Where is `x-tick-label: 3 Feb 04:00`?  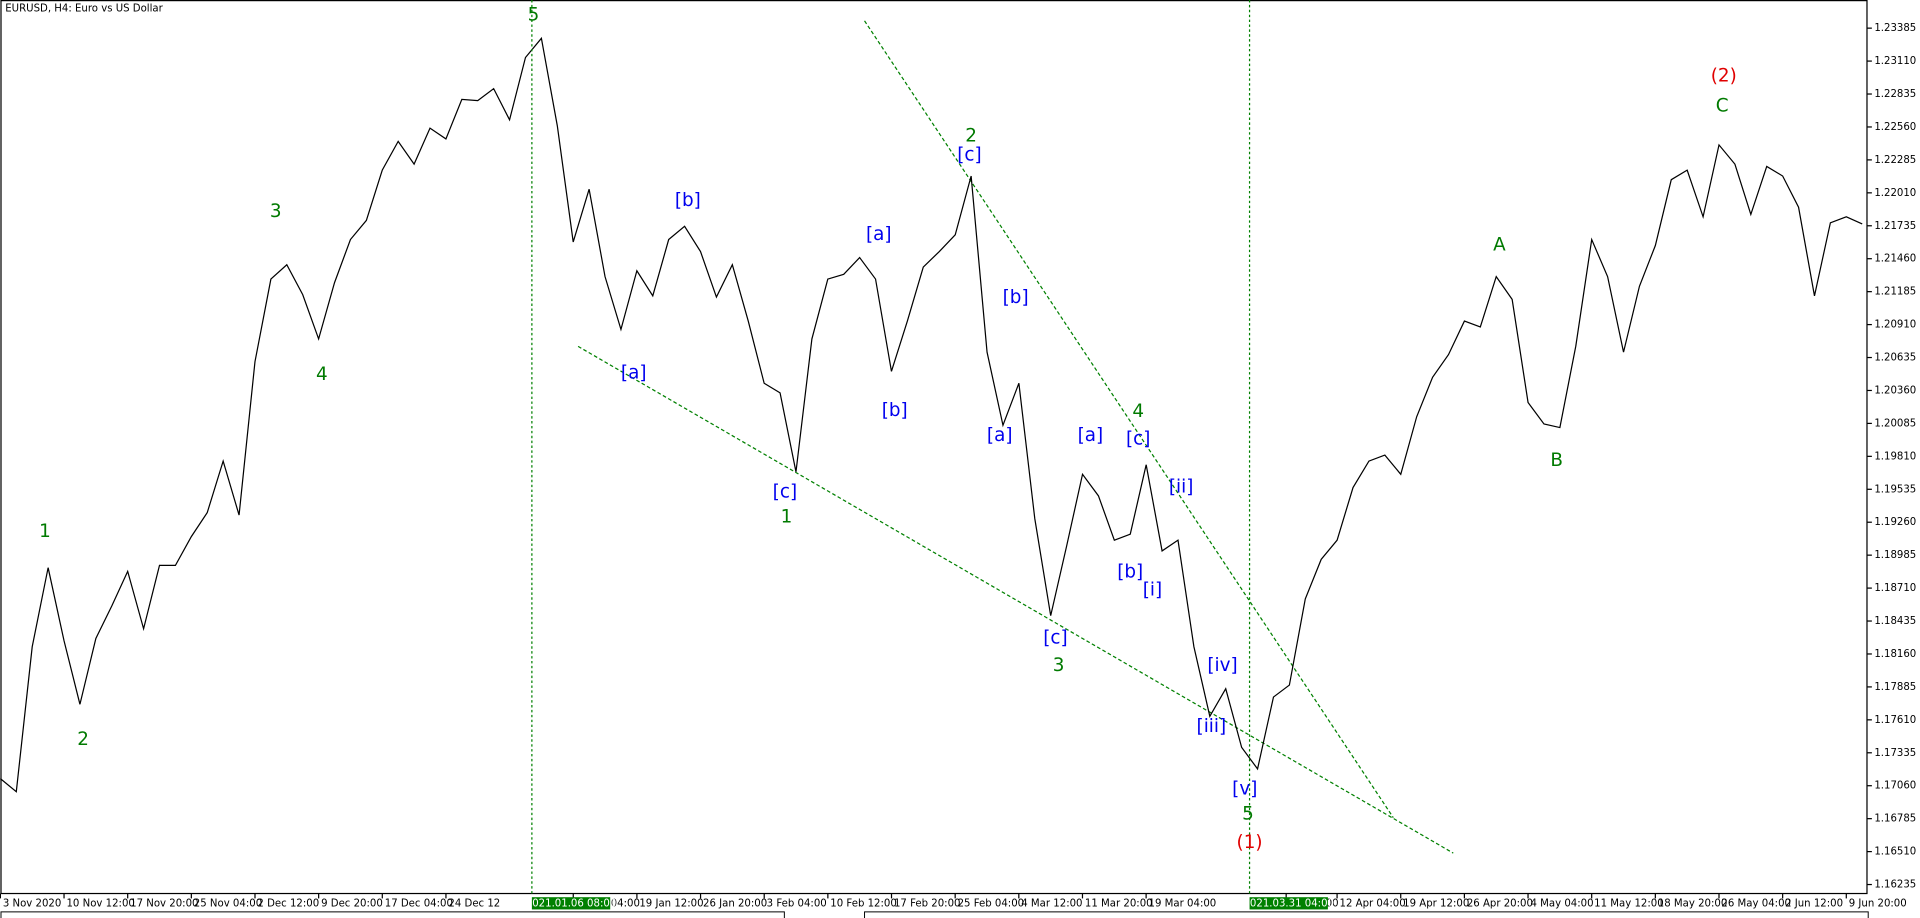
x-tick-label: 3 Feb 04:00 is located at coordinates (797, 903).